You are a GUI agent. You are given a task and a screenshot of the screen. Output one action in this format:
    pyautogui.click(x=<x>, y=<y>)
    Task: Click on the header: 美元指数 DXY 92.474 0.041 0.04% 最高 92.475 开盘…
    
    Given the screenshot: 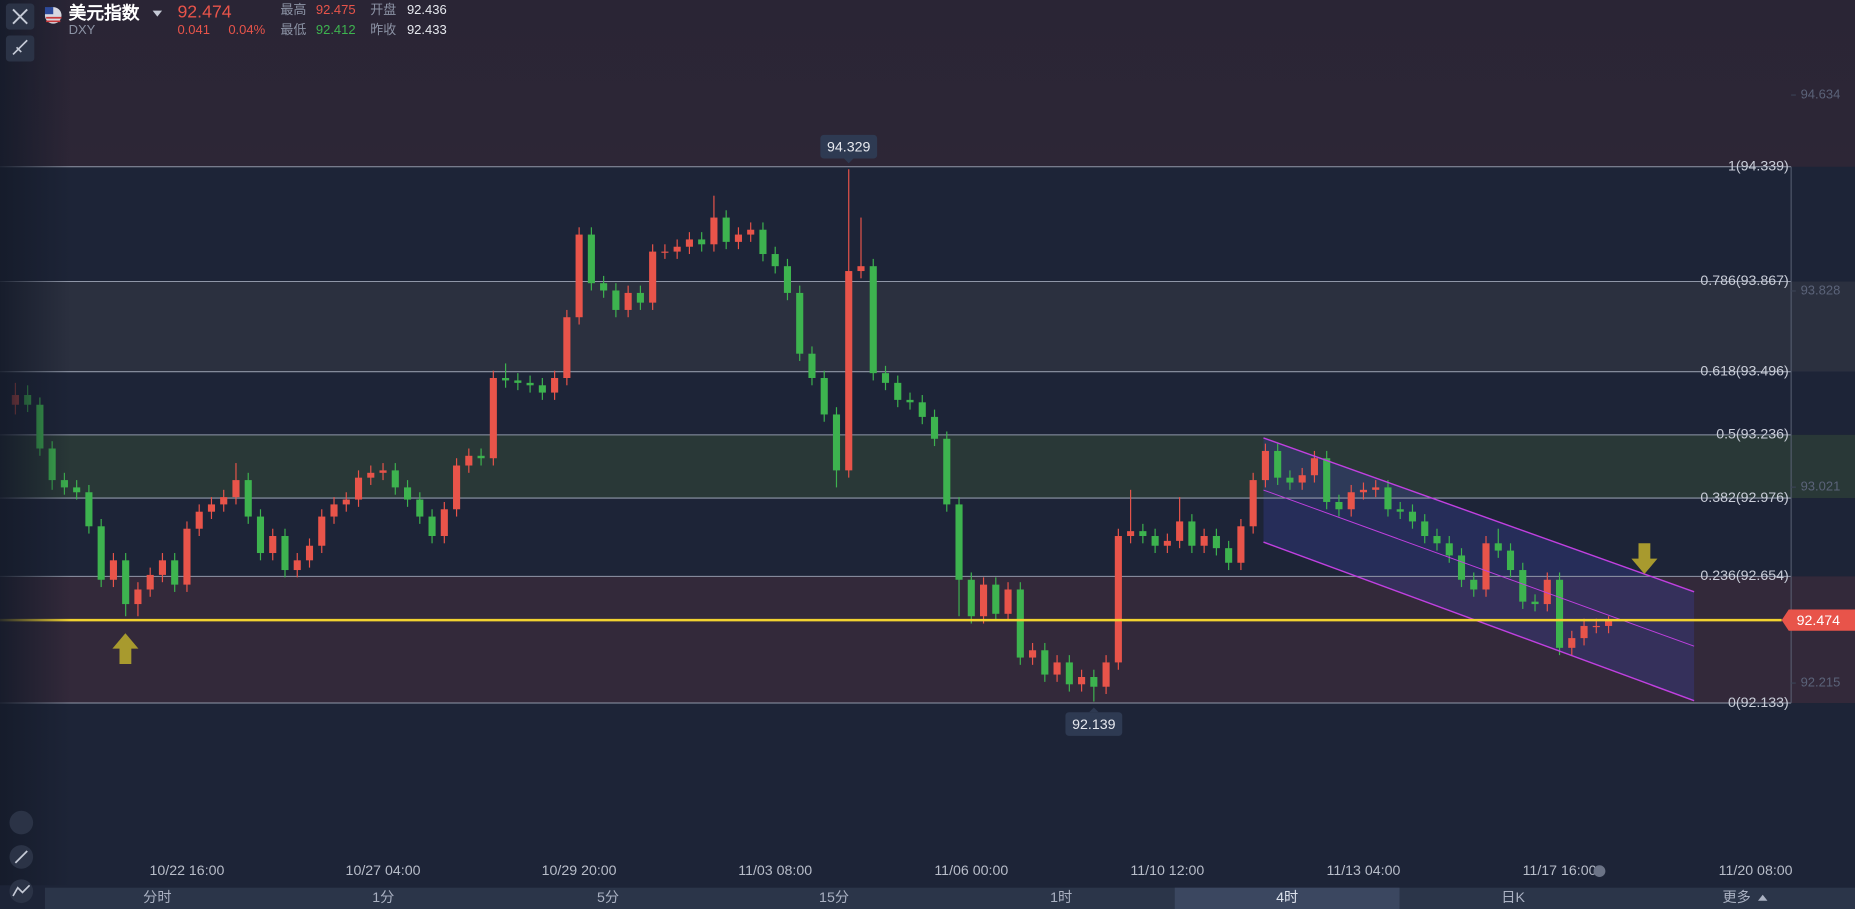 What is the action you would take?
    pyautogui.click(x=226, y=32)
    